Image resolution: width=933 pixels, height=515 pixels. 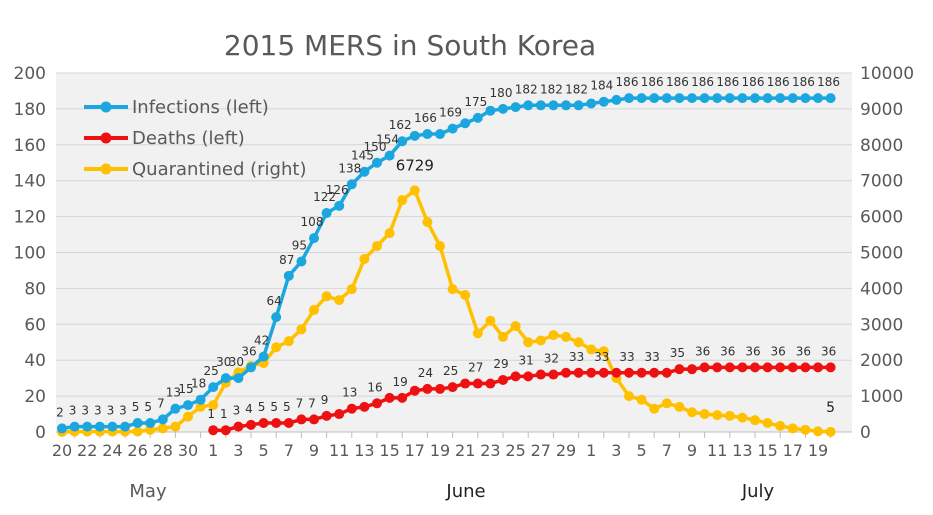 I want to click on data-label: 29, so click(x=500, y=364).